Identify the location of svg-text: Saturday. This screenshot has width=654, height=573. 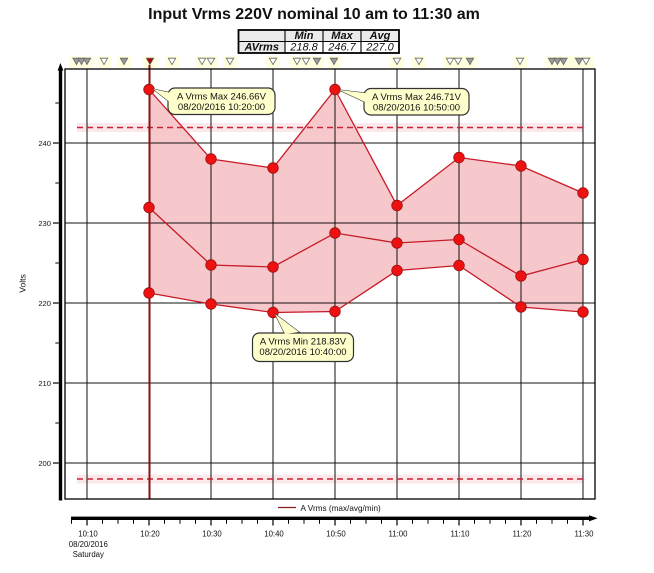
(88, 554).